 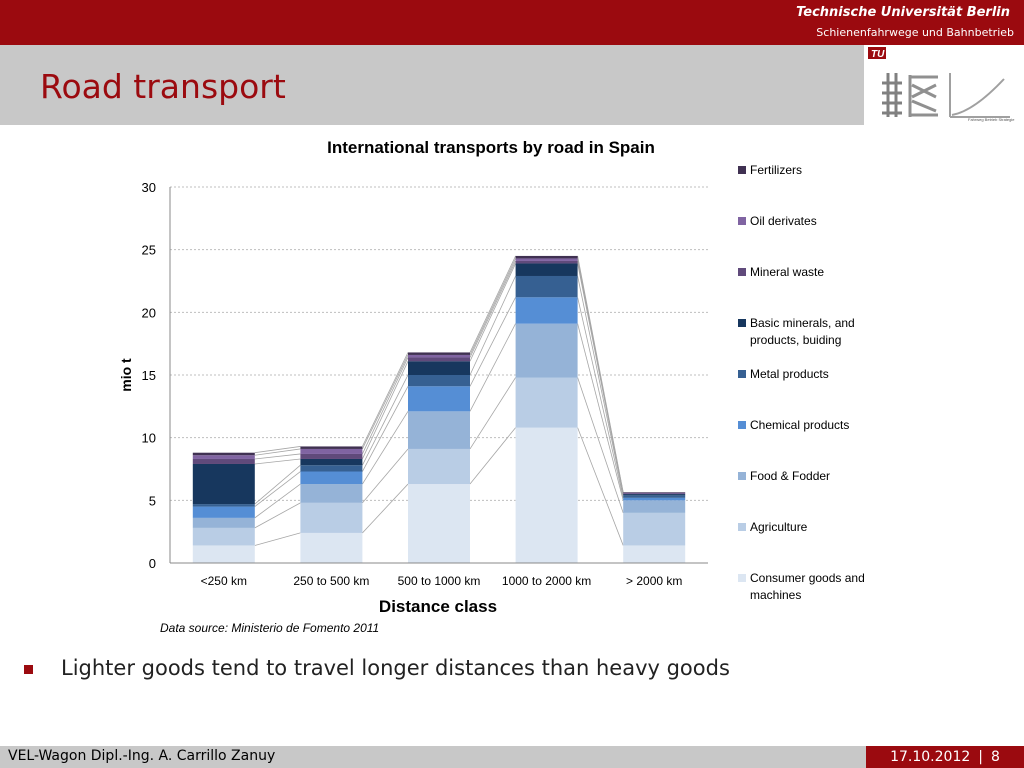 What do you see at coordinates (270, 628) in the screenshot?
I see `data-source-note: Data source: Ministerio de Fomento 2011` at bounding box center [270, 628].